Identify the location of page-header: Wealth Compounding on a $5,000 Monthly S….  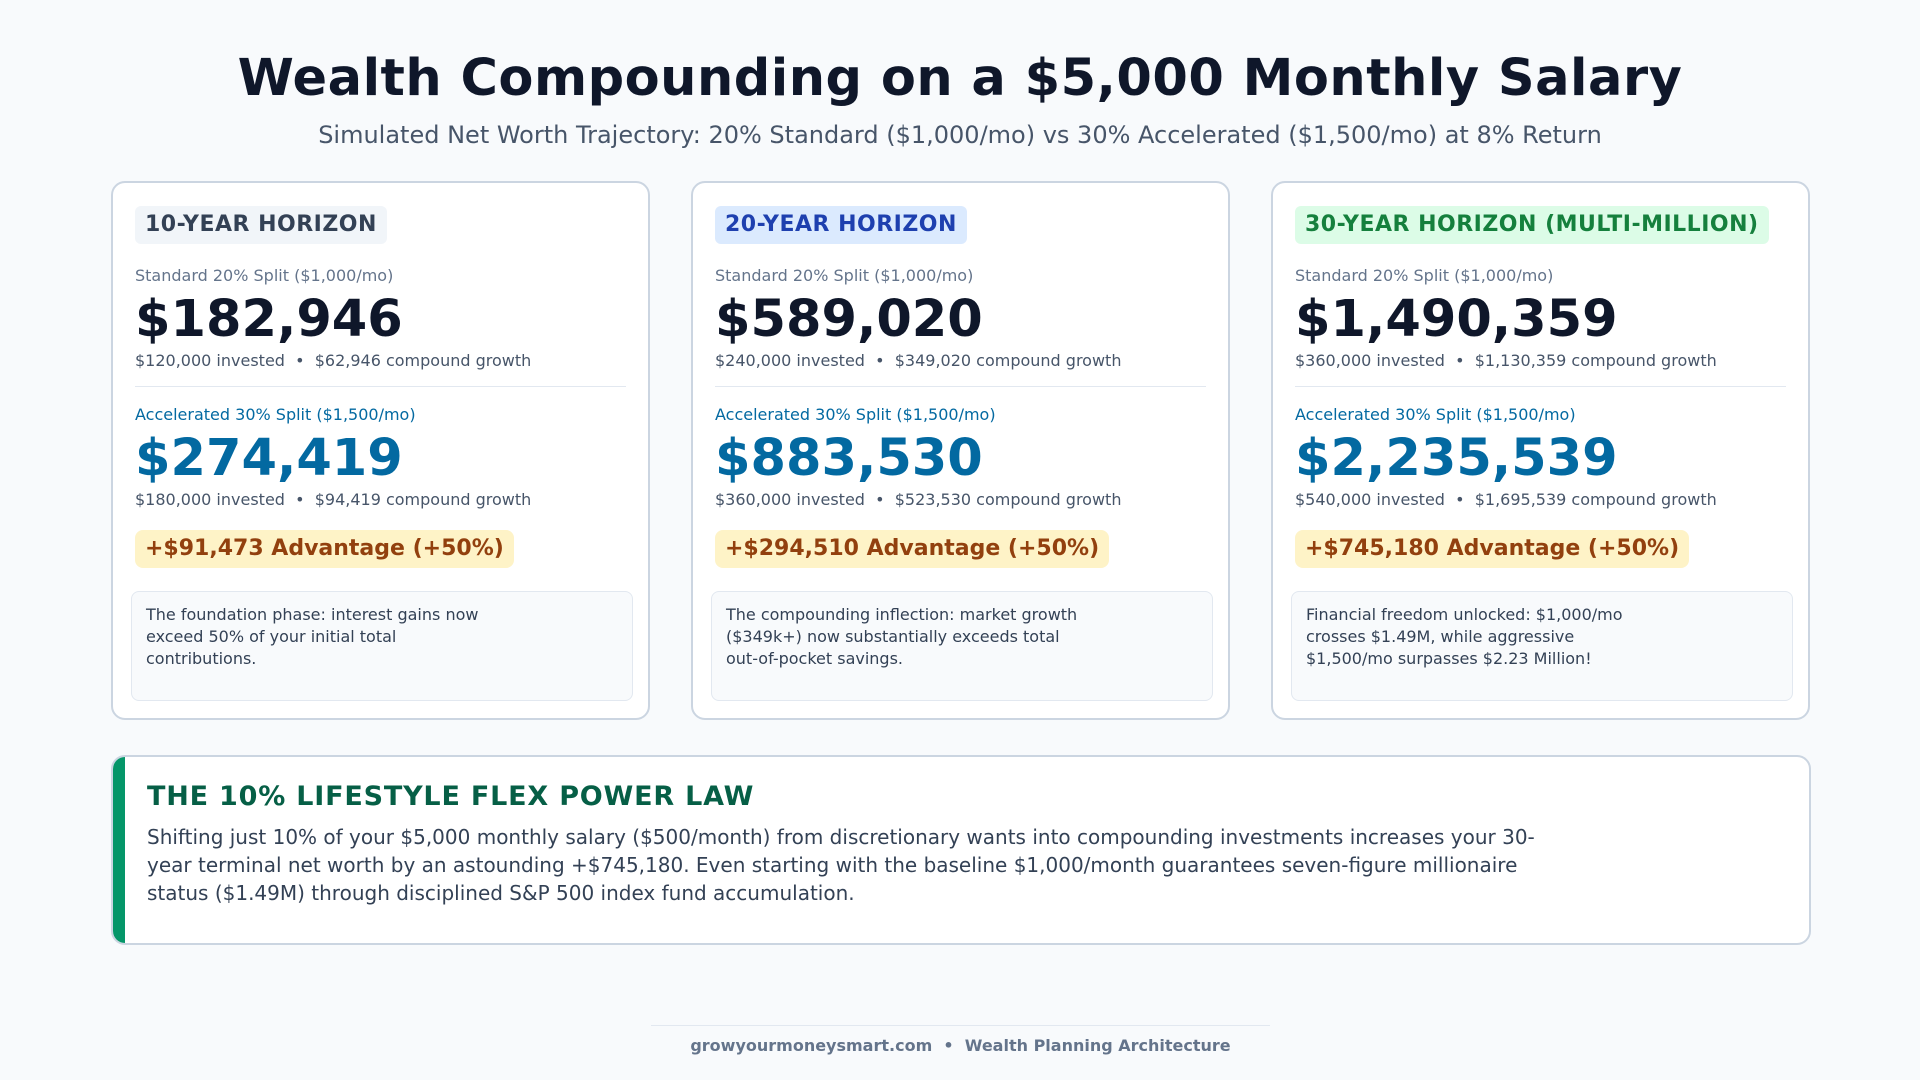
(960, 99).